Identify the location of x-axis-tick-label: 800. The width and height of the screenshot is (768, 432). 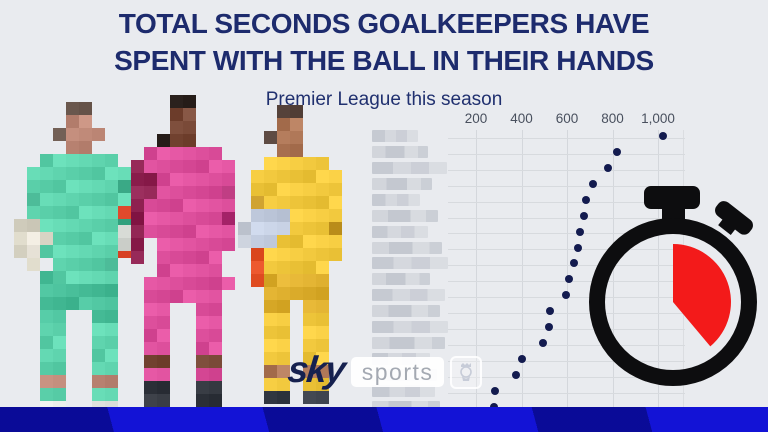
(612, 118).